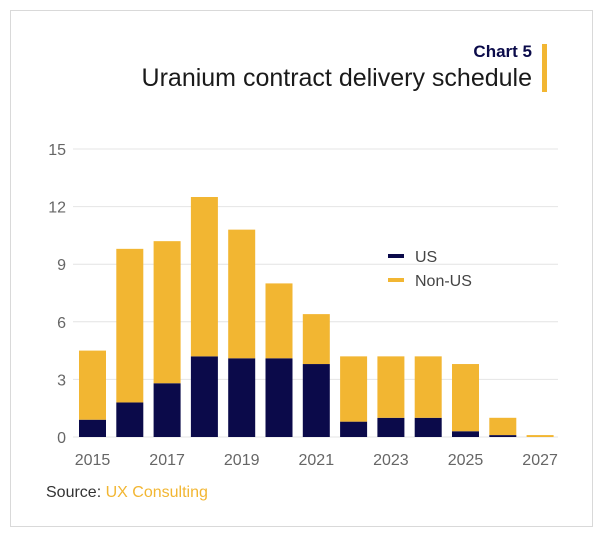  What do you see at coordinates (167, 312) in the screenshot?
I see `bar-non-us-2017` at bounding box center [167, 312].